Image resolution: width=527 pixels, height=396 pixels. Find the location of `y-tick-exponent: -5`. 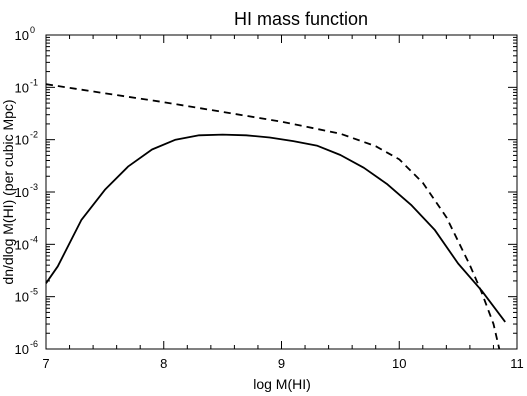

y-tick-exponent: -5 is located at coordinates (34, 292).